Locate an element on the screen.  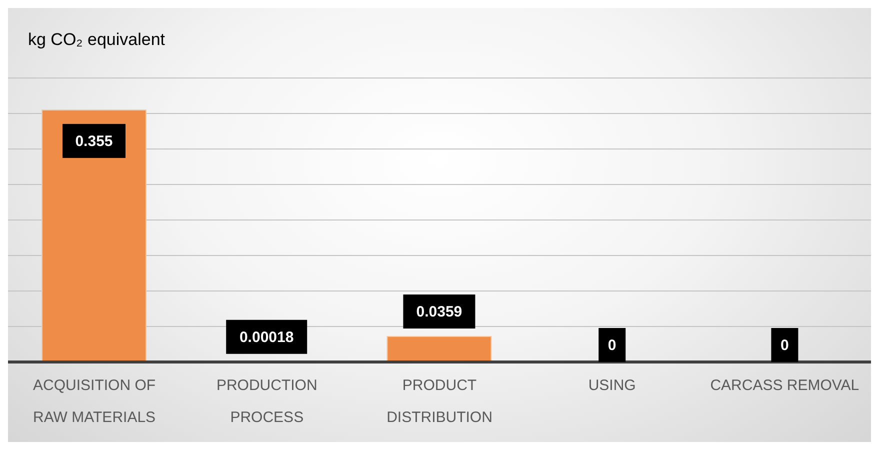
data-label: 0.0359 is located at coordinates (439, 312).